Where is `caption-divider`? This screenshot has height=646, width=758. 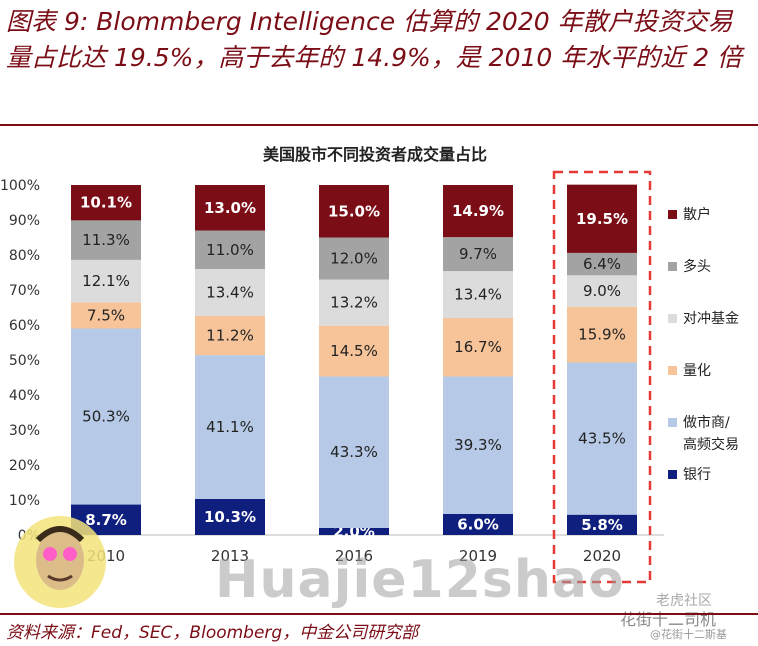
caption-divider is located at coordinates (379, 125).